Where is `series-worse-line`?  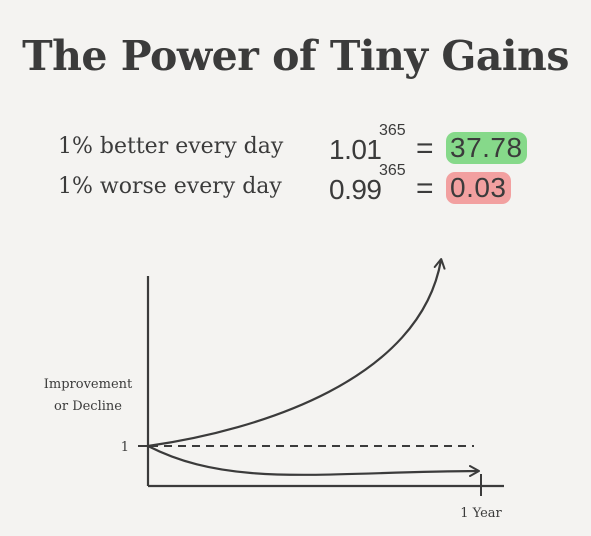 series-worse-line is located at coordinates (313, 461).